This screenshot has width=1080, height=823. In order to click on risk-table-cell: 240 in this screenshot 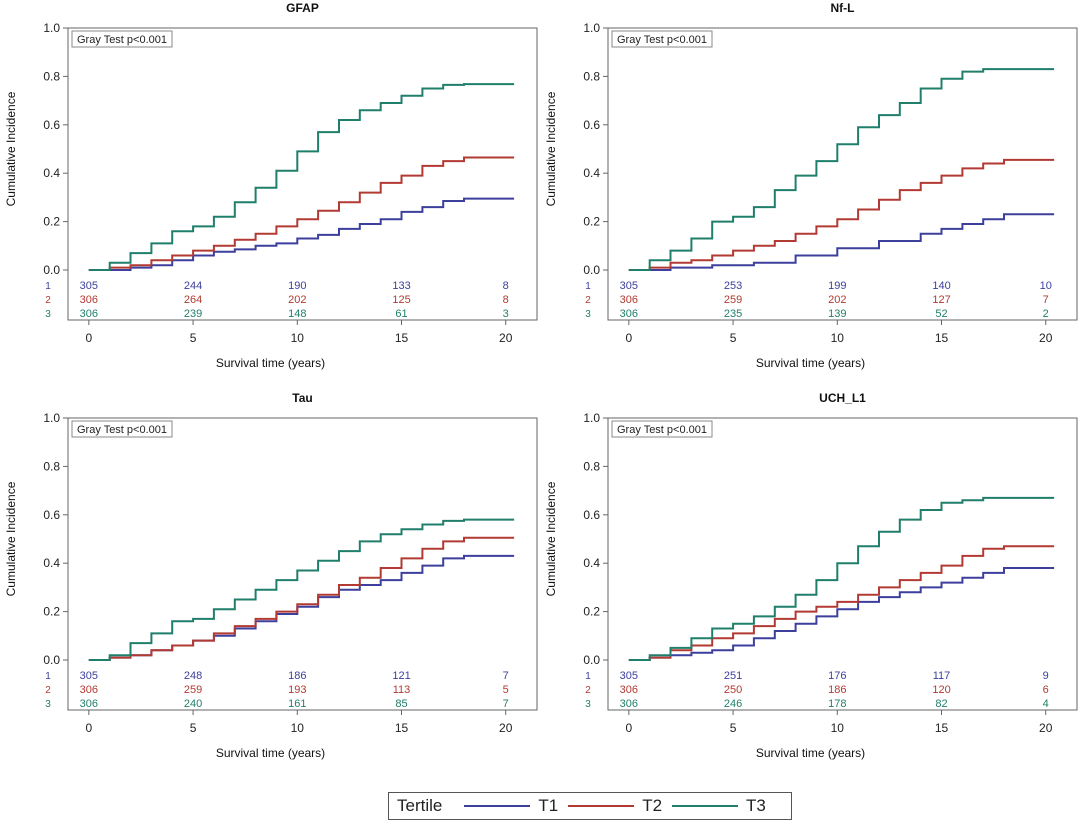, I will do `click(193, 704)`.